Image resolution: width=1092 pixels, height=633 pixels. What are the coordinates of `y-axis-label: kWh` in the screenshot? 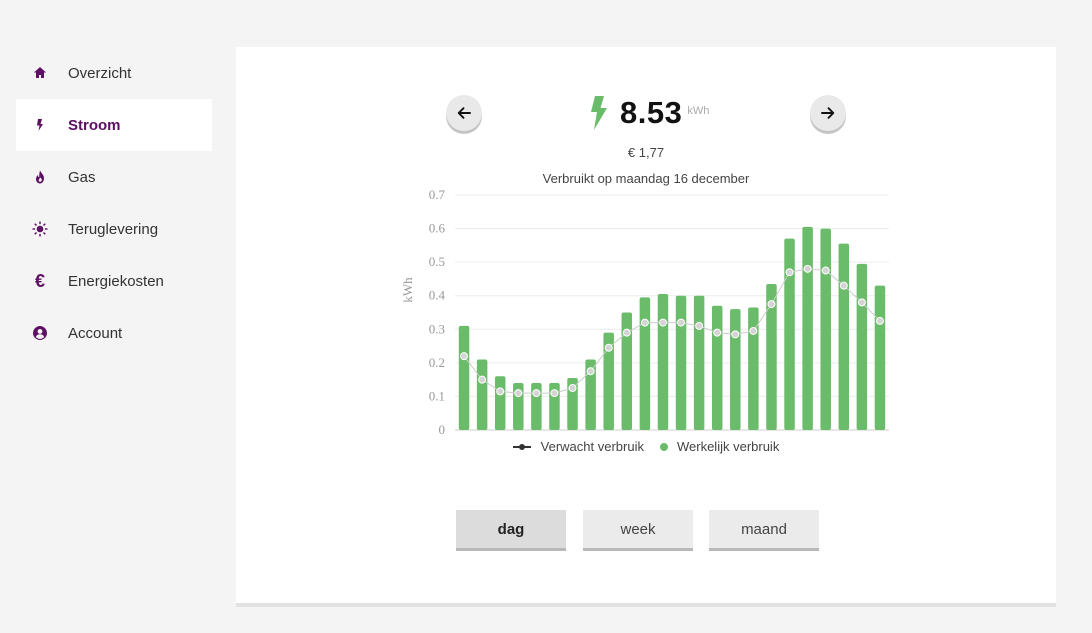 It's located at (407, 290).